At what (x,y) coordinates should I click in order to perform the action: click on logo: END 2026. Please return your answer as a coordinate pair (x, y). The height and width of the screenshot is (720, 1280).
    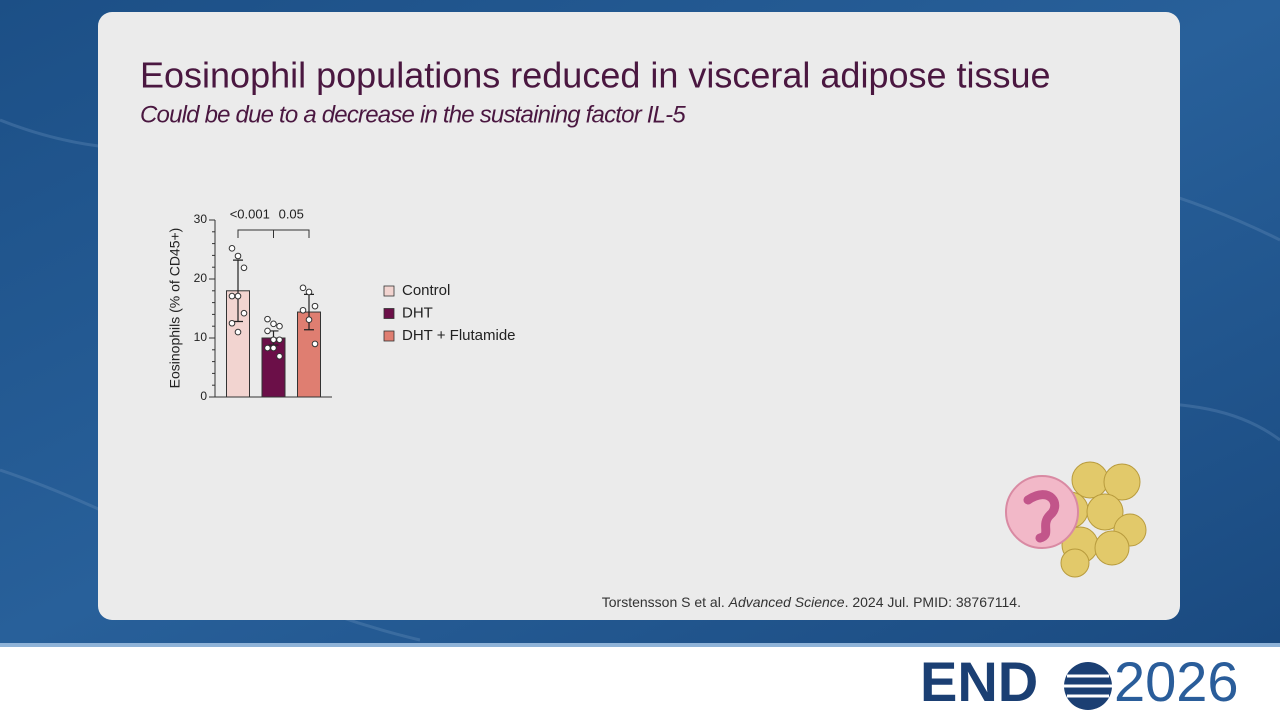
    Looking at the image, I should click on (1079, 681).